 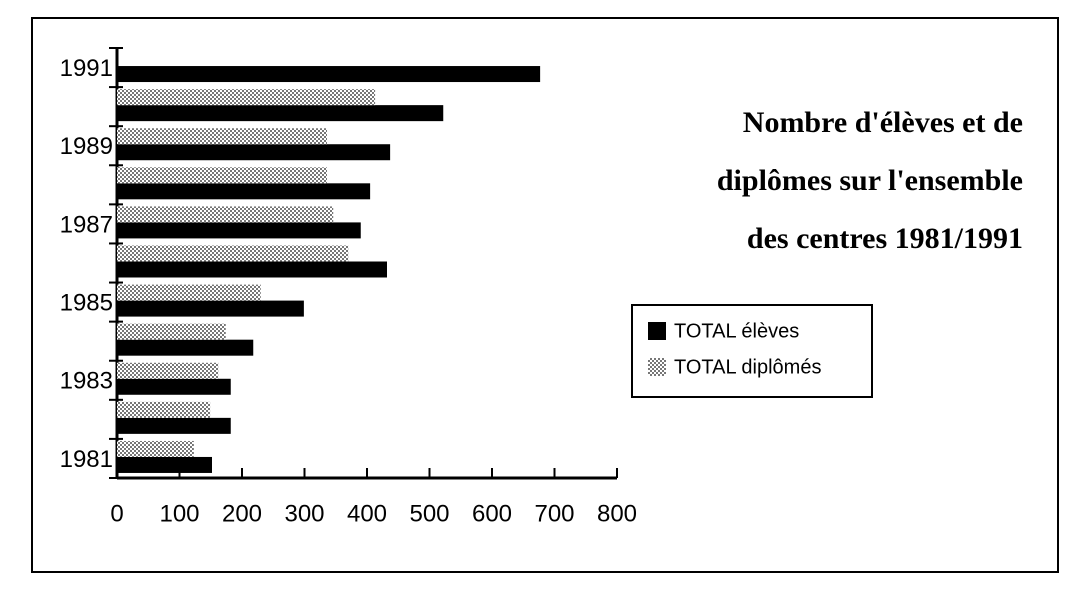 What do you see at coordinates (86, 459) in the screenshot?
I see `y-tick-label: 1981` at bounding box center [86, 459].